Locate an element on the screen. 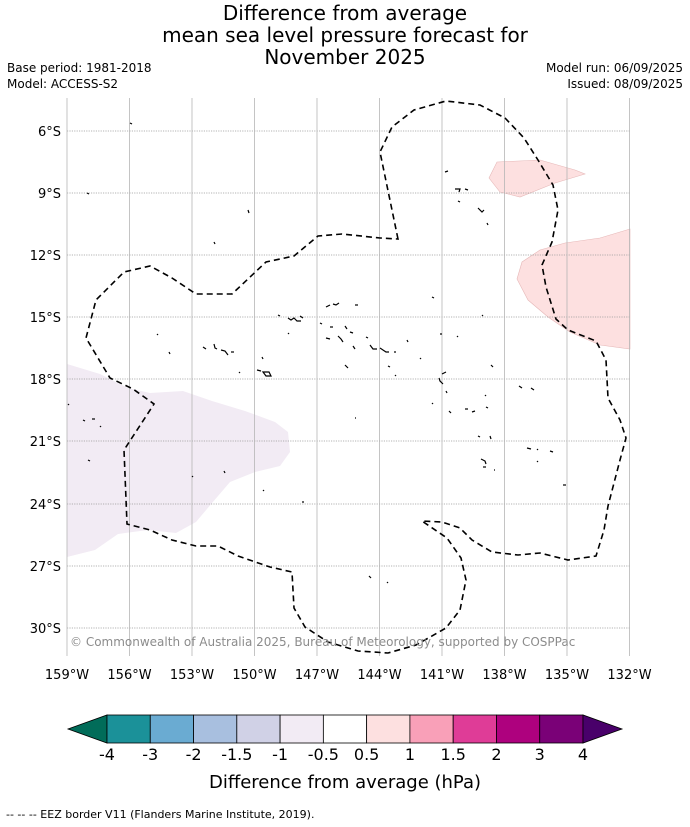 This screenshot has width=690, height=827. colorbar-tick-label: 3 is located at coordinates (540, 754).